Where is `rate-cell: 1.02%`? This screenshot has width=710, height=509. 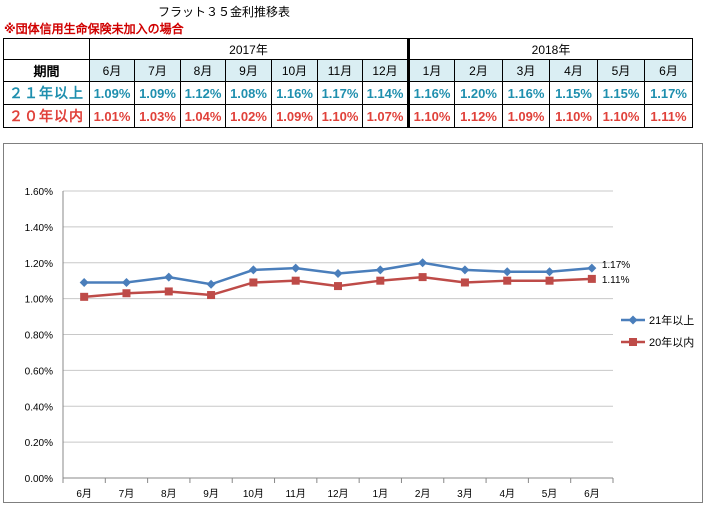
rate-cell: 1.02% is located at coordinates (248, 116).